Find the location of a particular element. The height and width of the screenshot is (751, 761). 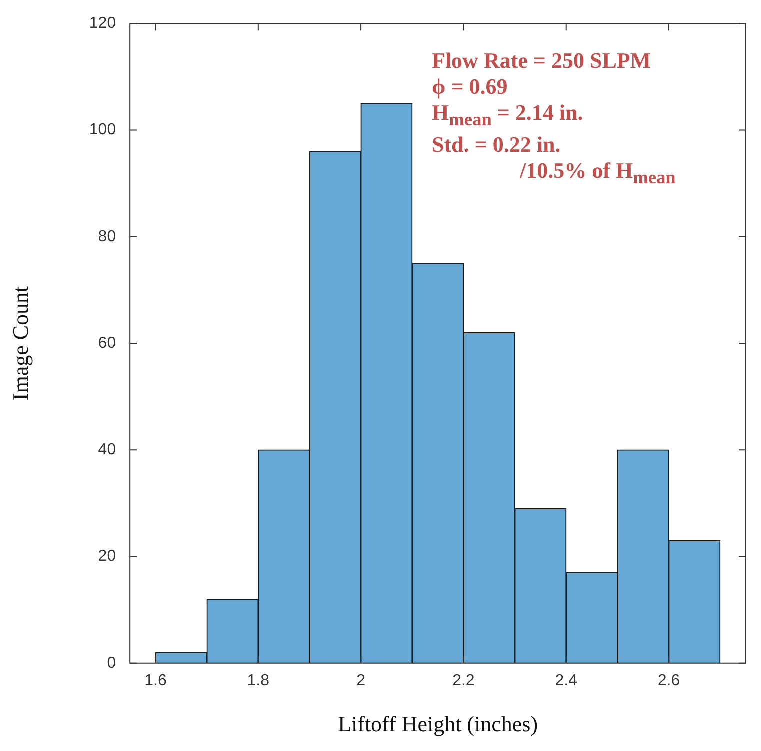

y-tick-label: 80 is located at coordinates (107, 237).